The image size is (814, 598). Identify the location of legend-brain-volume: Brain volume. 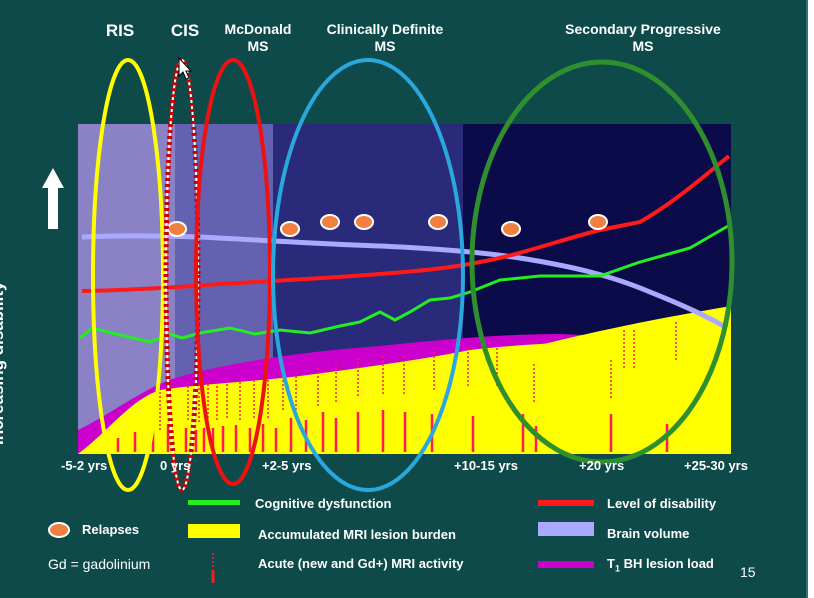
(648, 533).